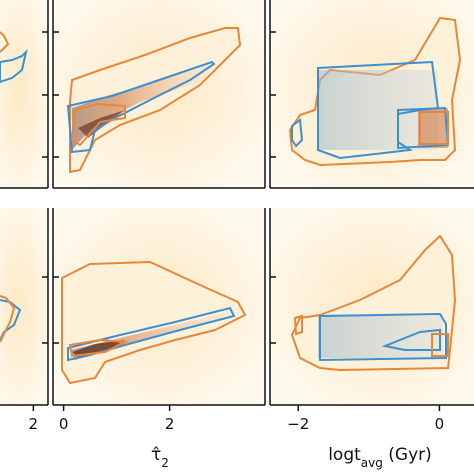 Image resolution: width=474 pixels, height=474 pixels. I want to click on x-axis-label-middle: τ̂2, so click(160, 457).